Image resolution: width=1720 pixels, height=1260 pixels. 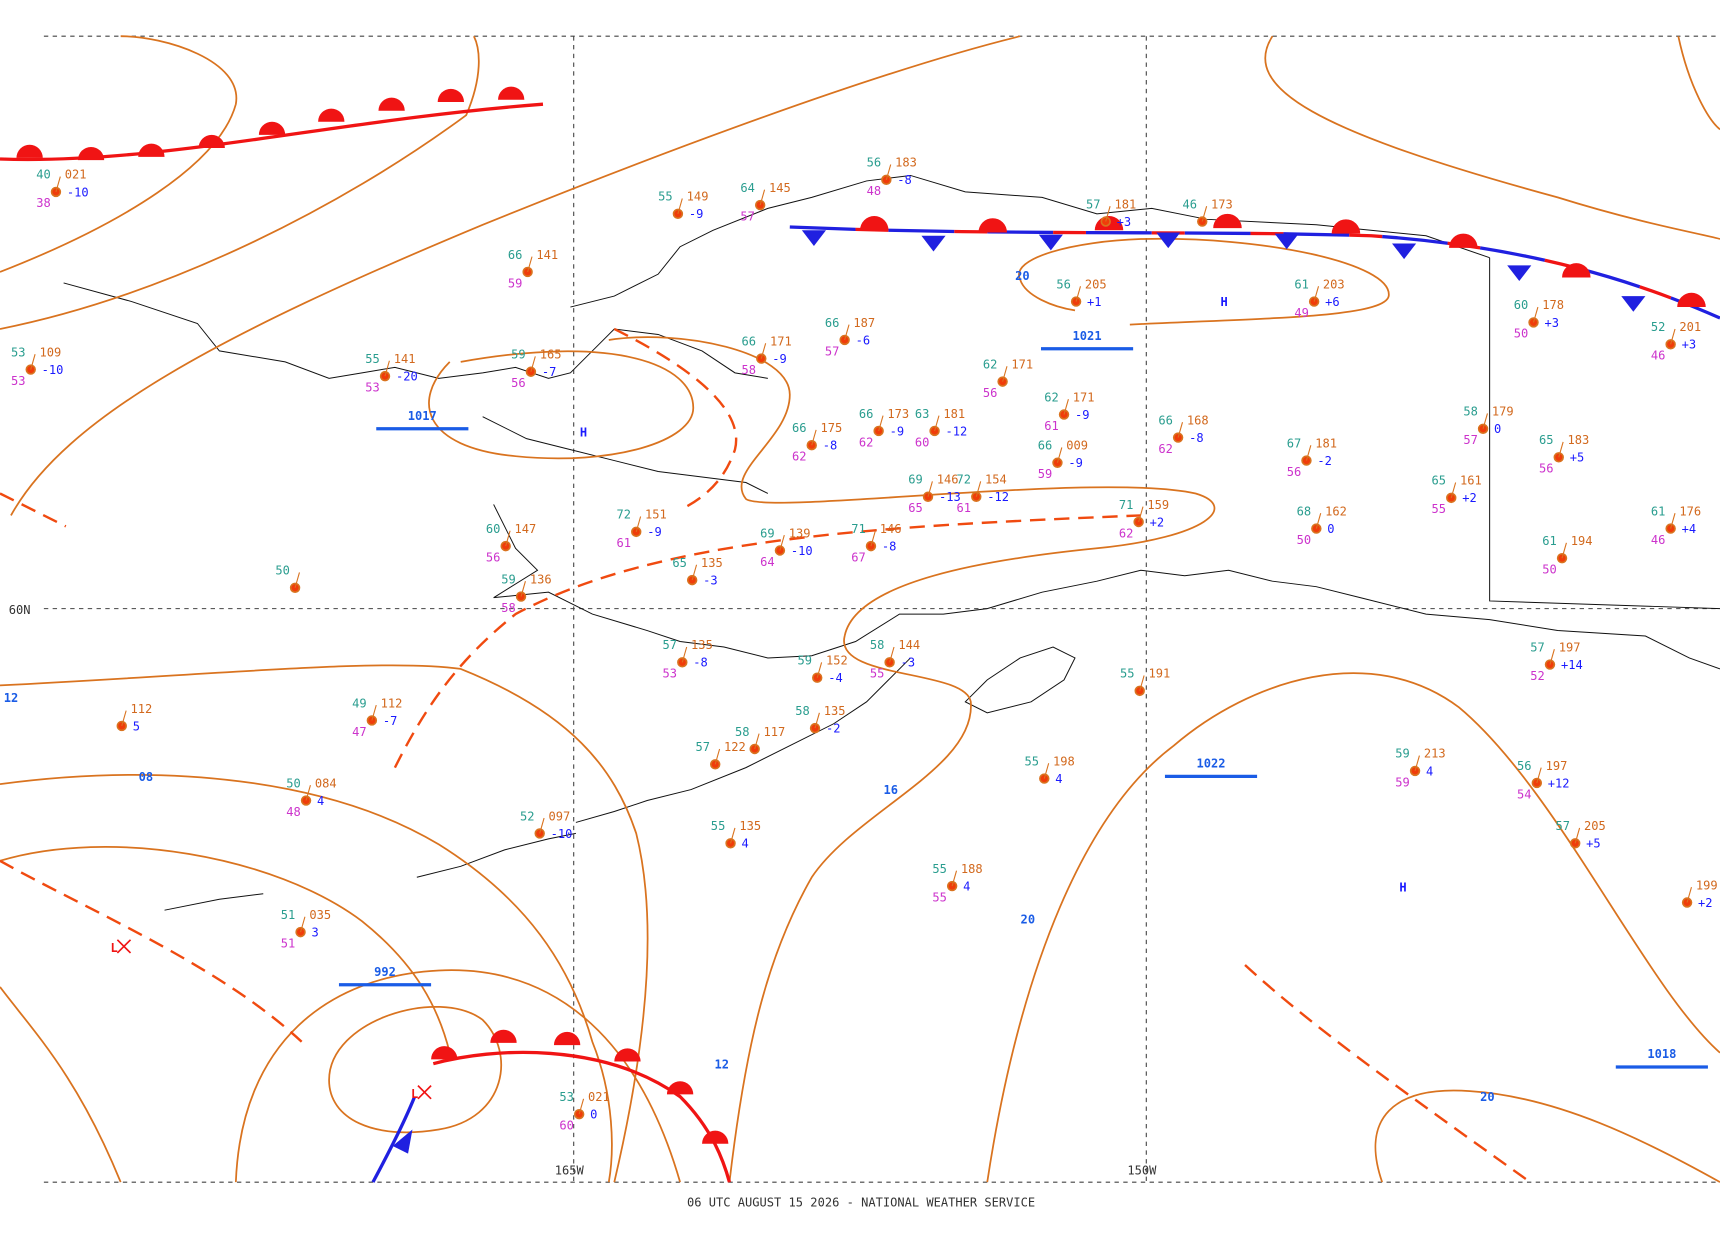 What do you see at coordinates (1096, 284) in the screenshot?
I see `pressure: 205` at bounding box center [1096, 284].